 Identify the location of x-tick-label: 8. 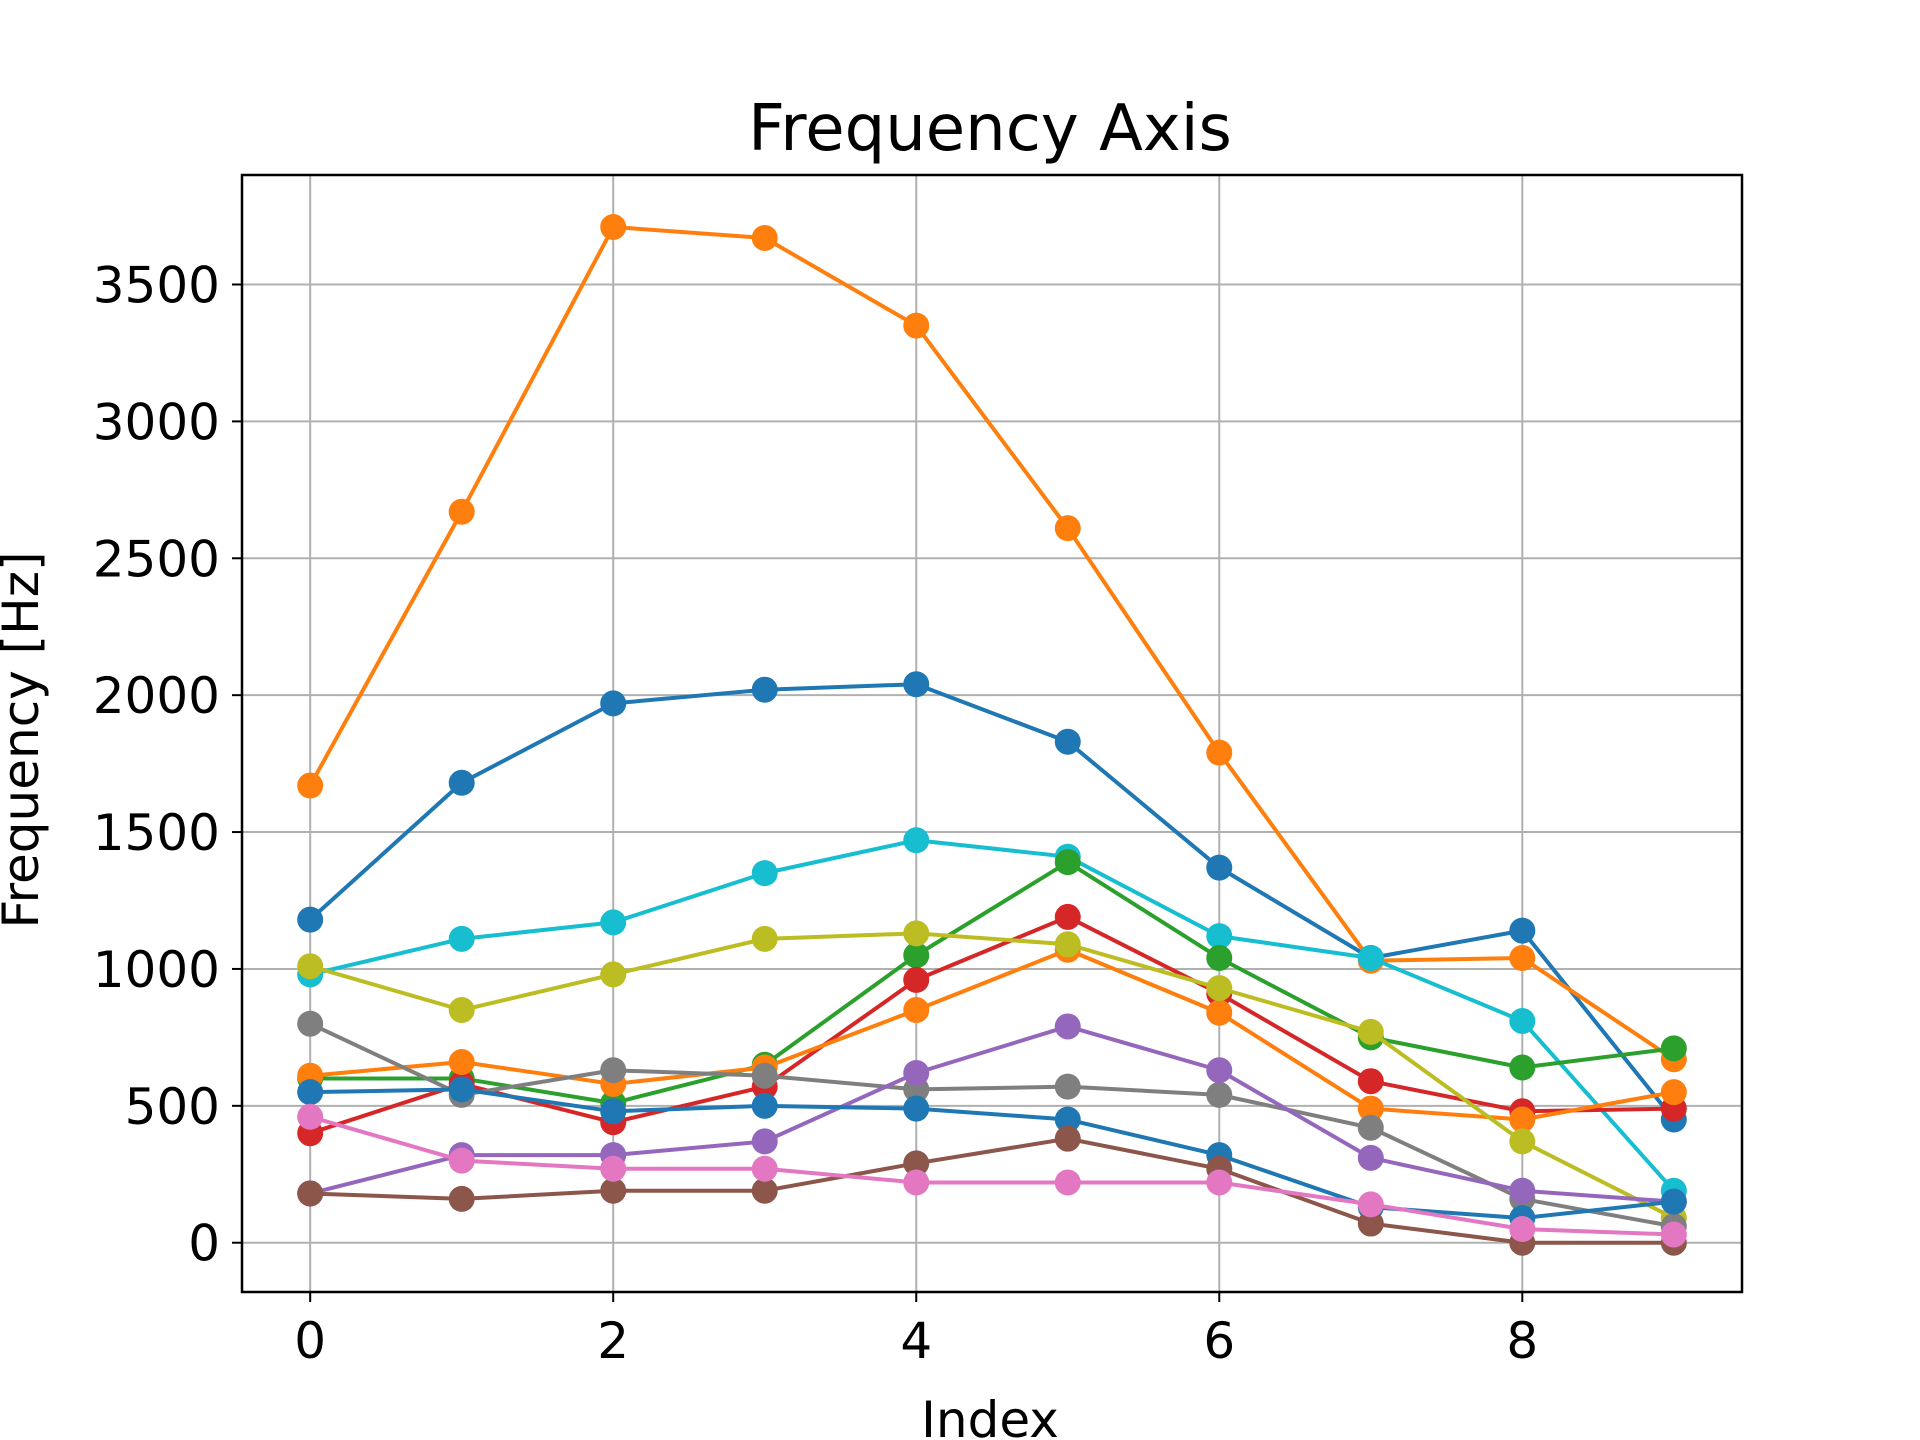
(1522, 1341).